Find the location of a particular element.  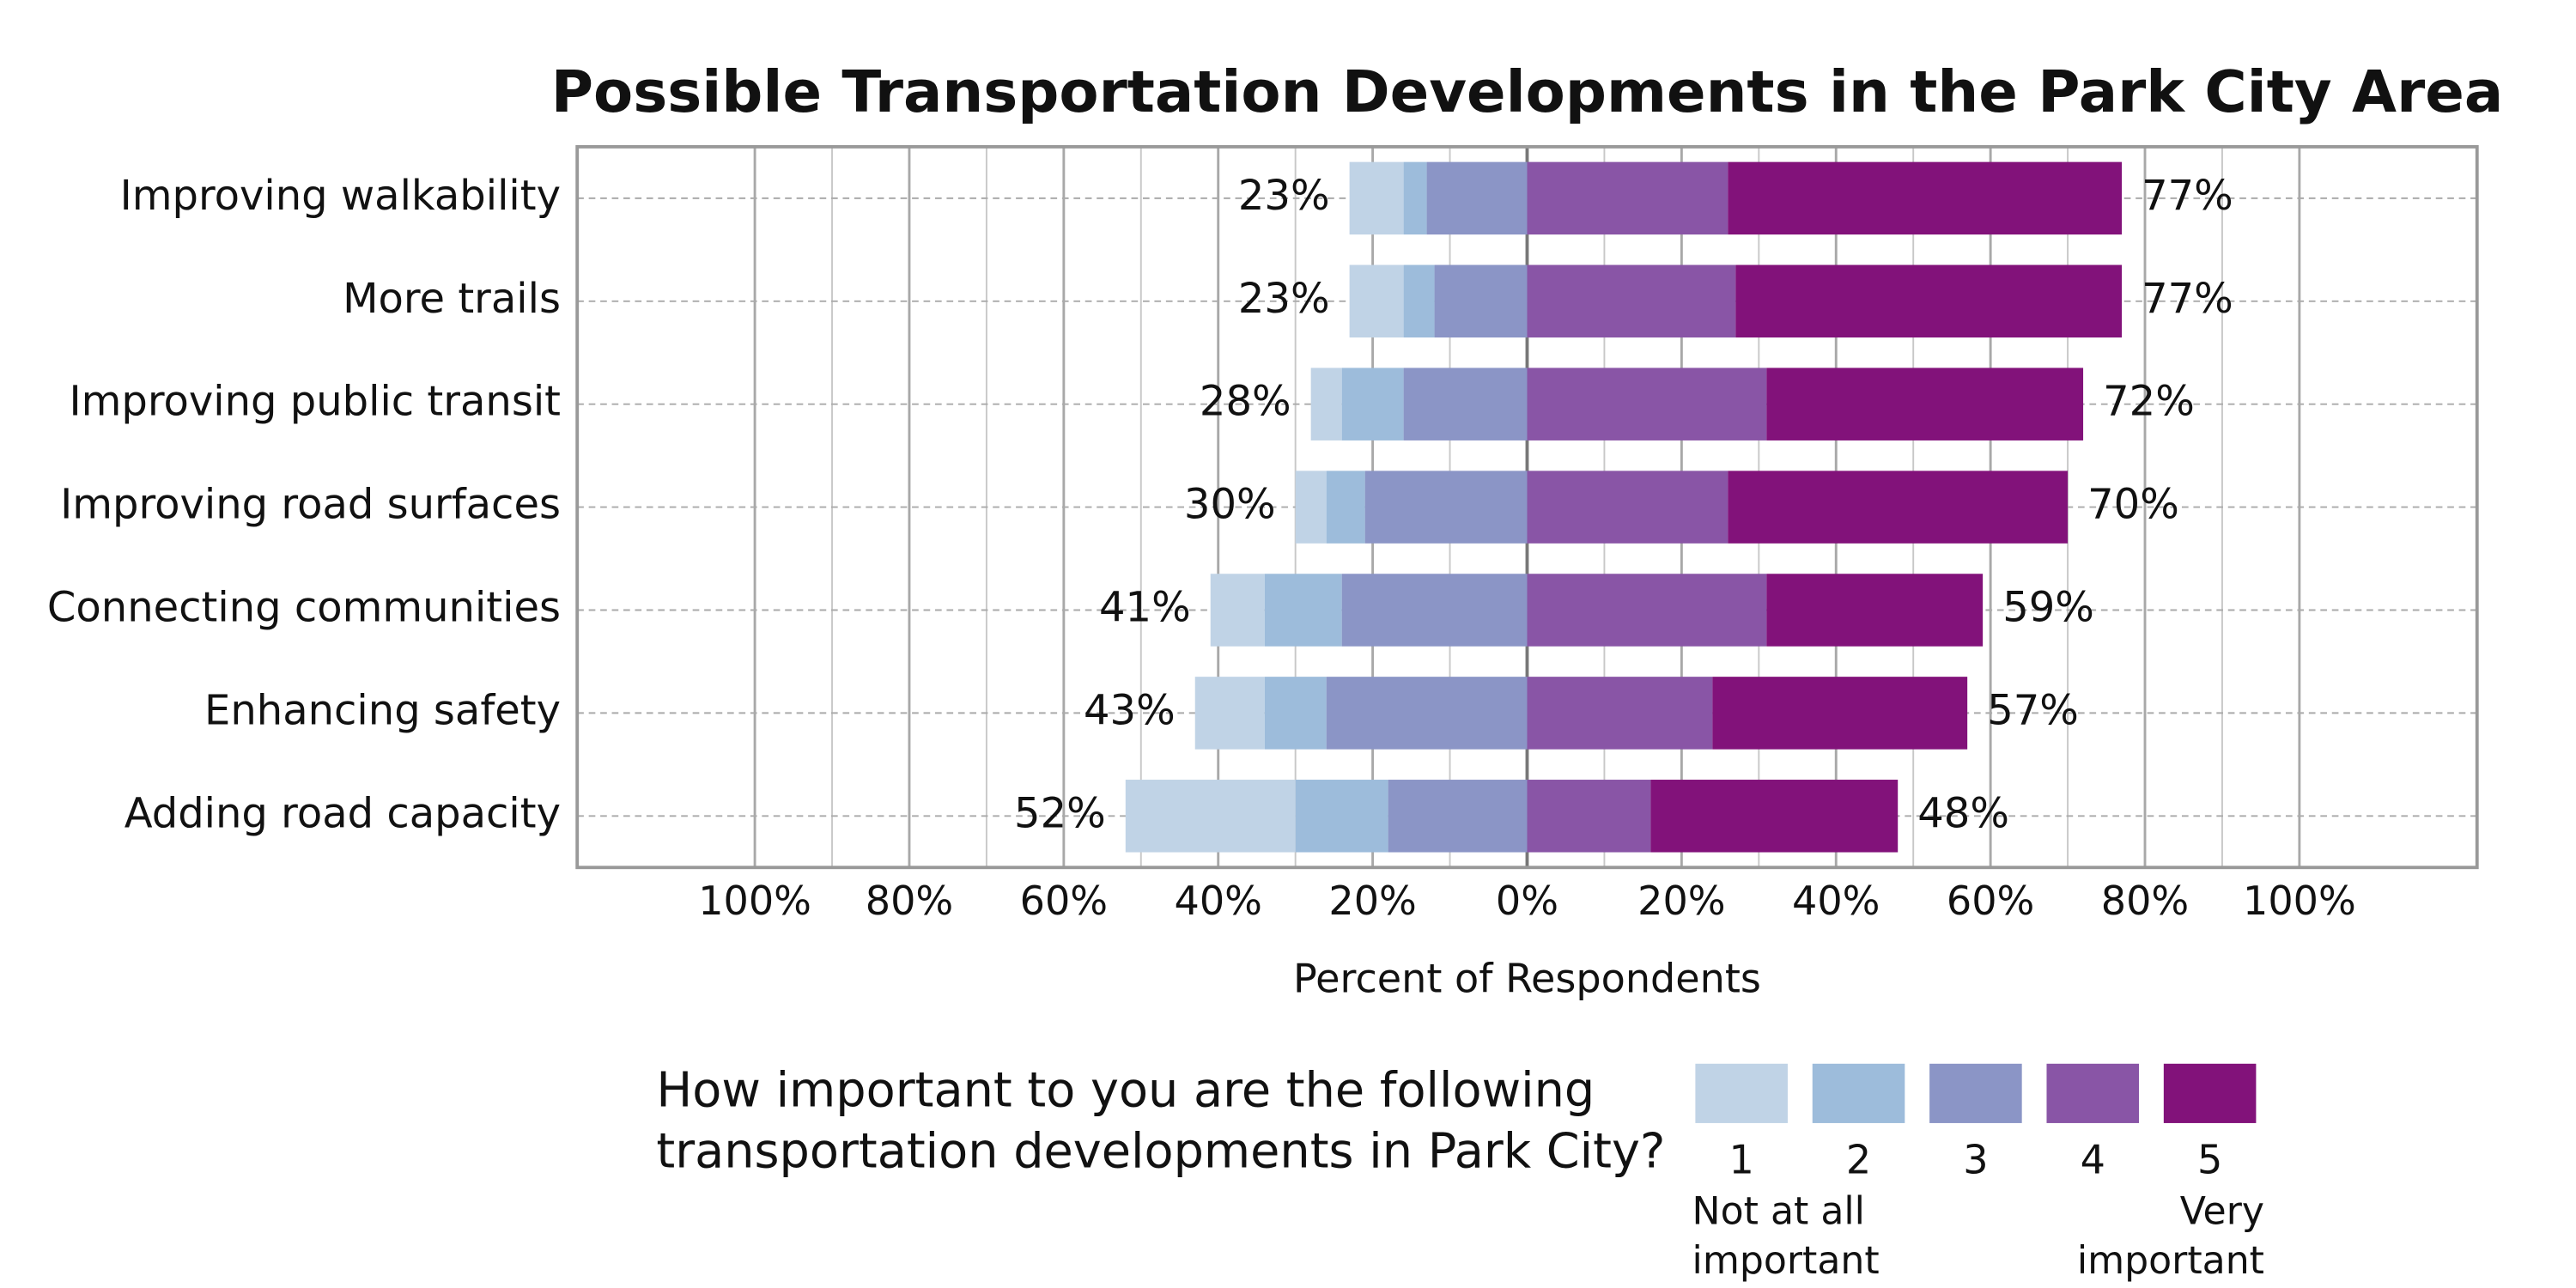

legend-low-label: important is located at coordinates (1786, 1261).